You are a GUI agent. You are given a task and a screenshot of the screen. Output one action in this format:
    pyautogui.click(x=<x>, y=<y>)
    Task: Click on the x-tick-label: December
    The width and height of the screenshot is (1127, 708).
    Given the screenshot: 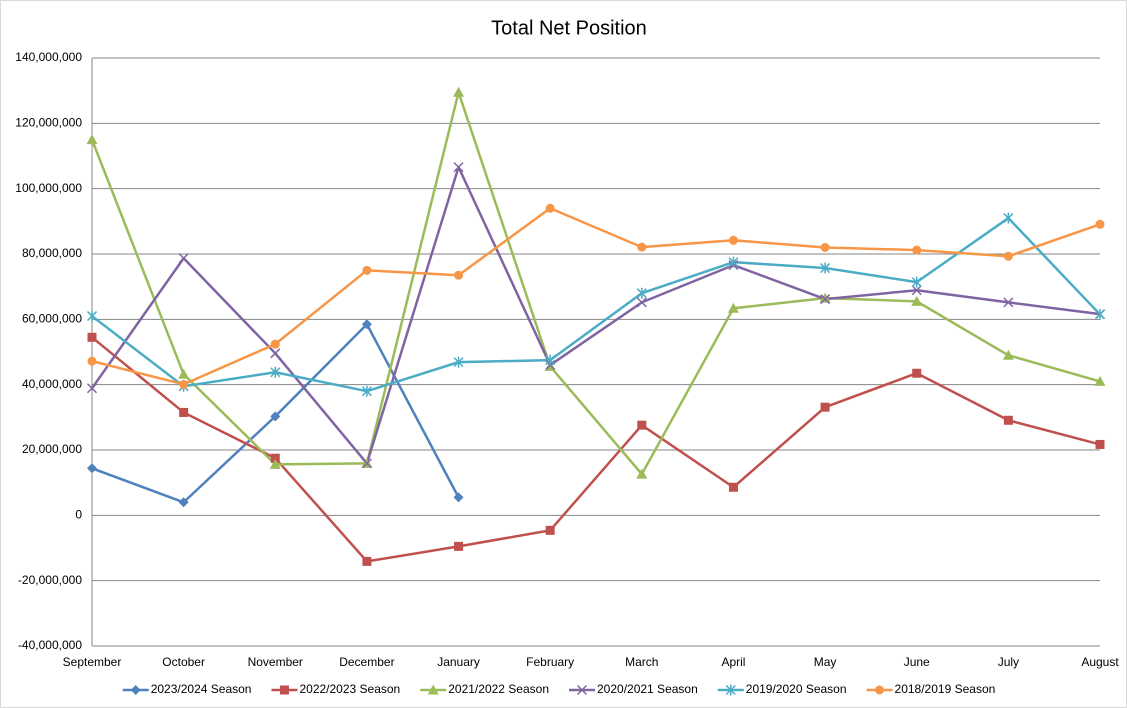 What is the action you would take?
    pyautogui.click(x=366, y=662)
    